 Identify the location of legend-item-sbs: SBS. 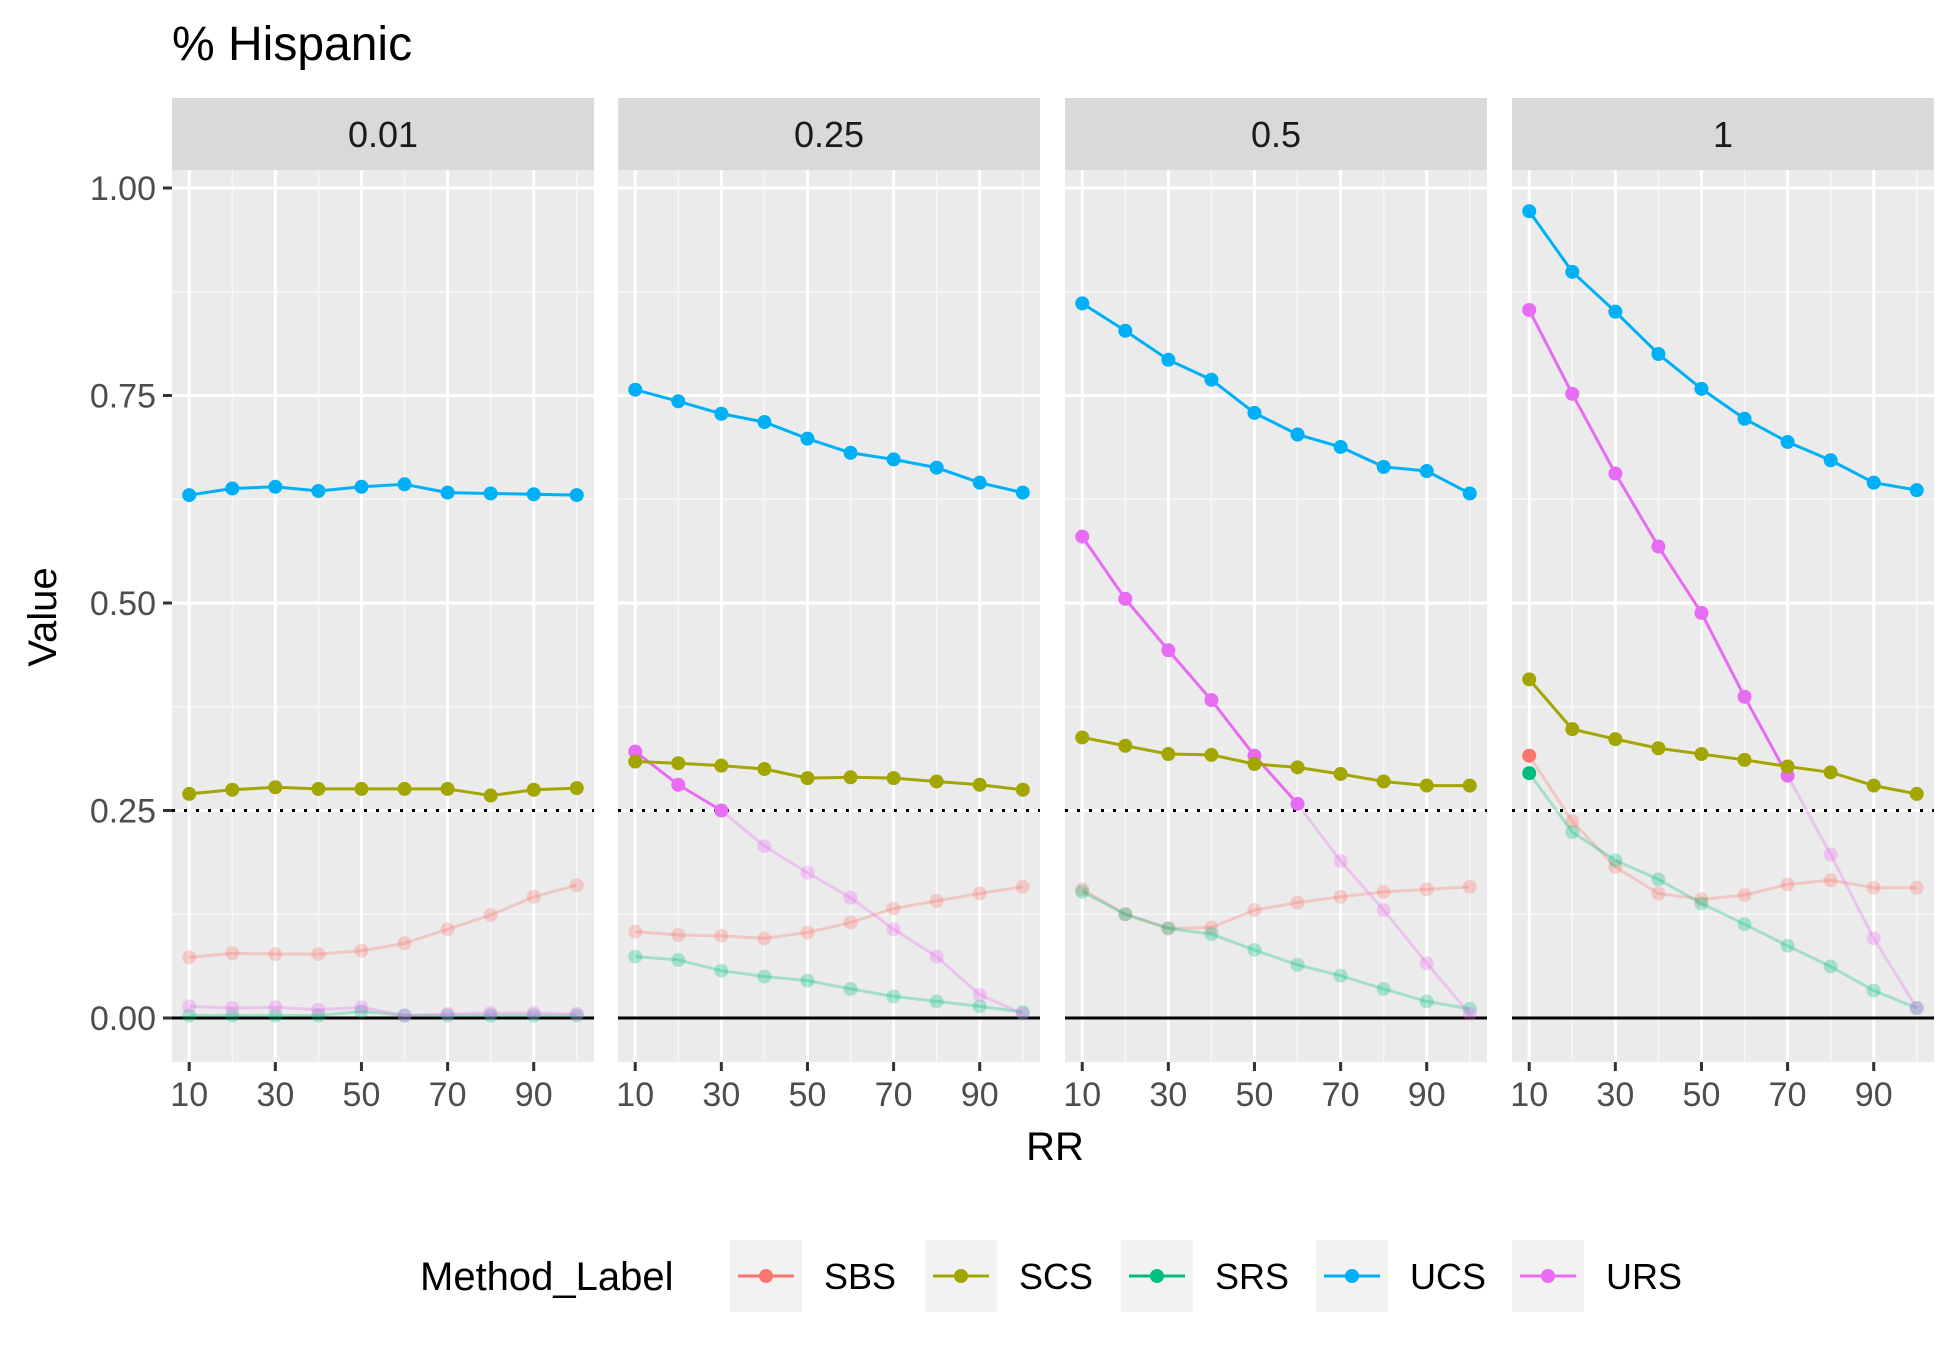
(813, 1276).